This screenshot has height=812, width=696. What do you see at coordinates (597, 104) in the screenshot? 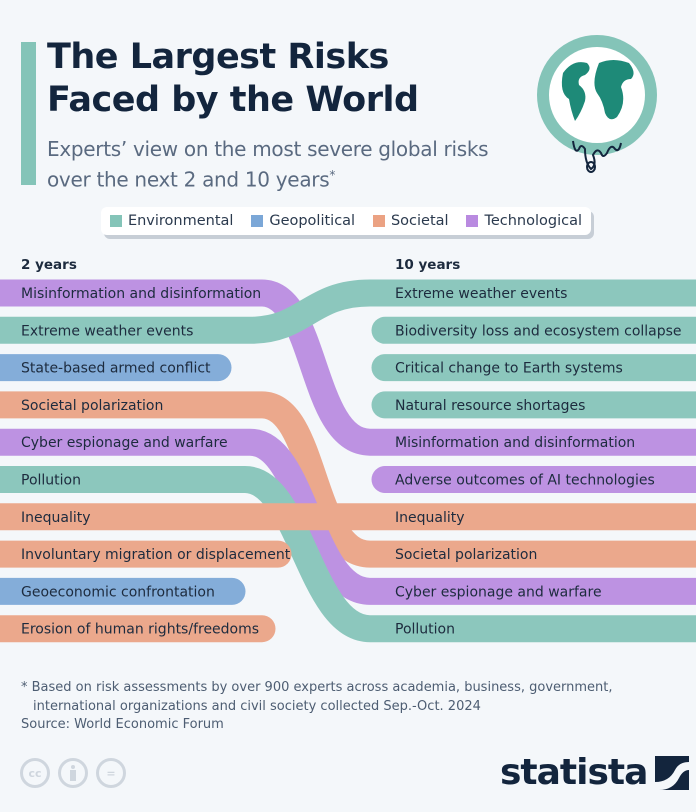
I see `melting-globe-icon` at bounding box center [597, 104].